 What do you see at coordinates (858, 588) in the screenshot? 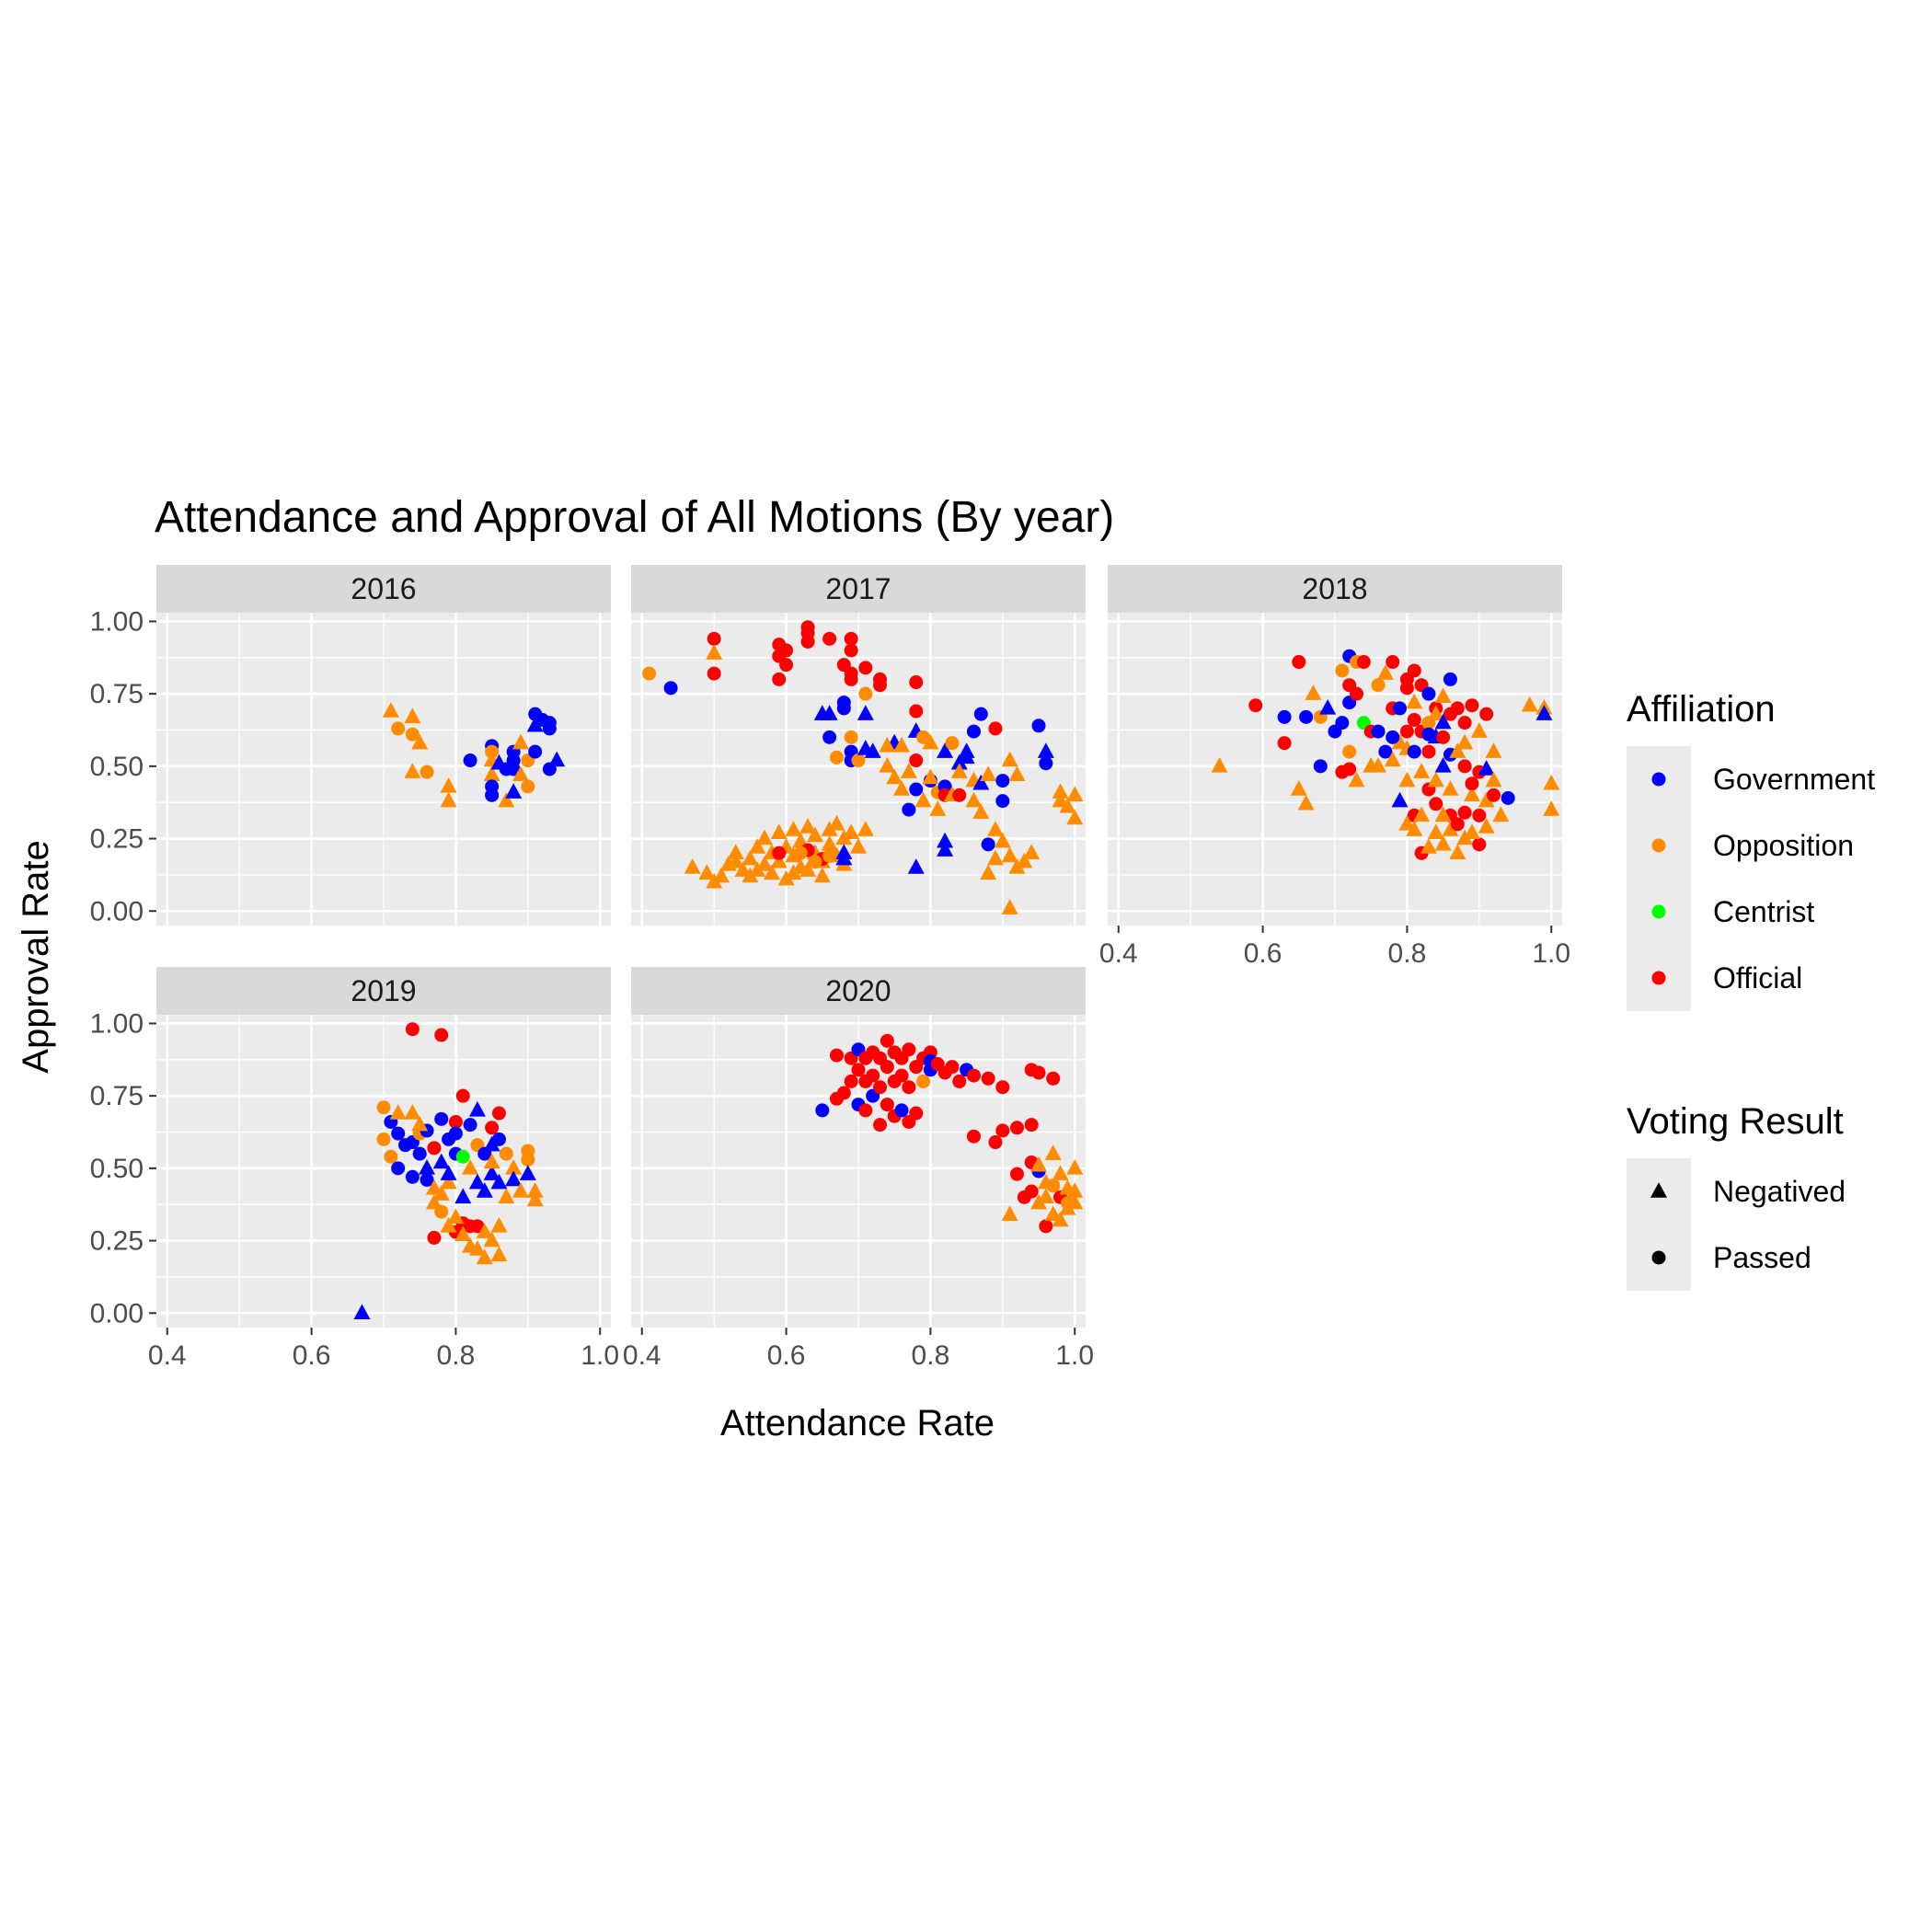
I see `facet-strip-label: 2017` at bounding box center [858, 588].